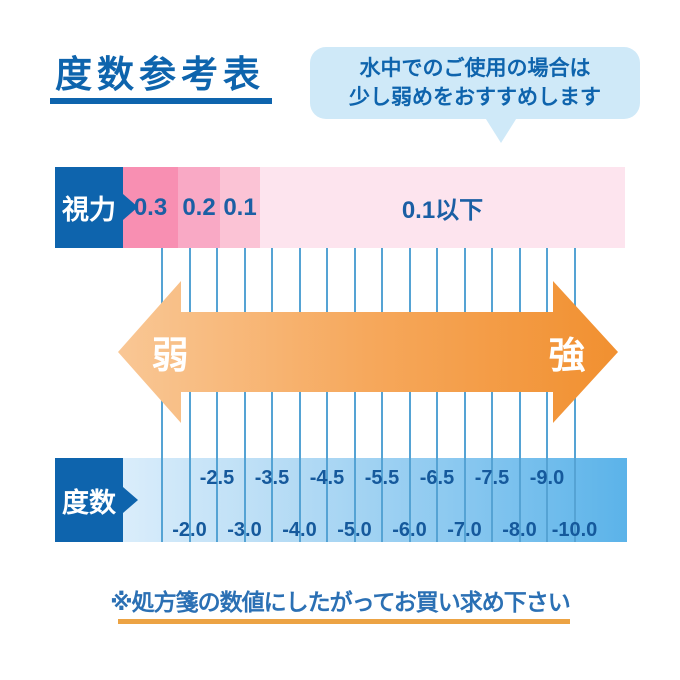  Describe the element at coordinates (354, 529) in the screenshot. I see `degree-value: -5.0` at that location.